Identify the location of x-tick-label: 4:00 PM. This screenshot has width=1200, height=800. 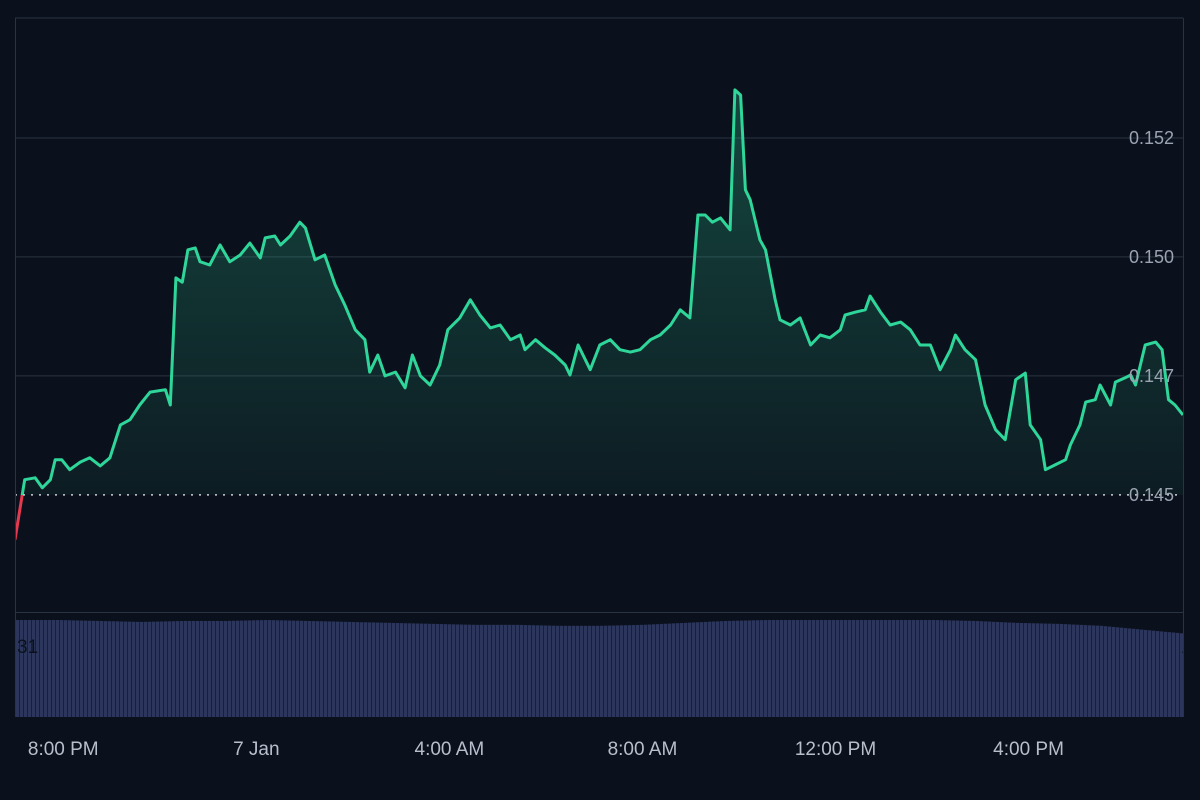
(1028, 749).